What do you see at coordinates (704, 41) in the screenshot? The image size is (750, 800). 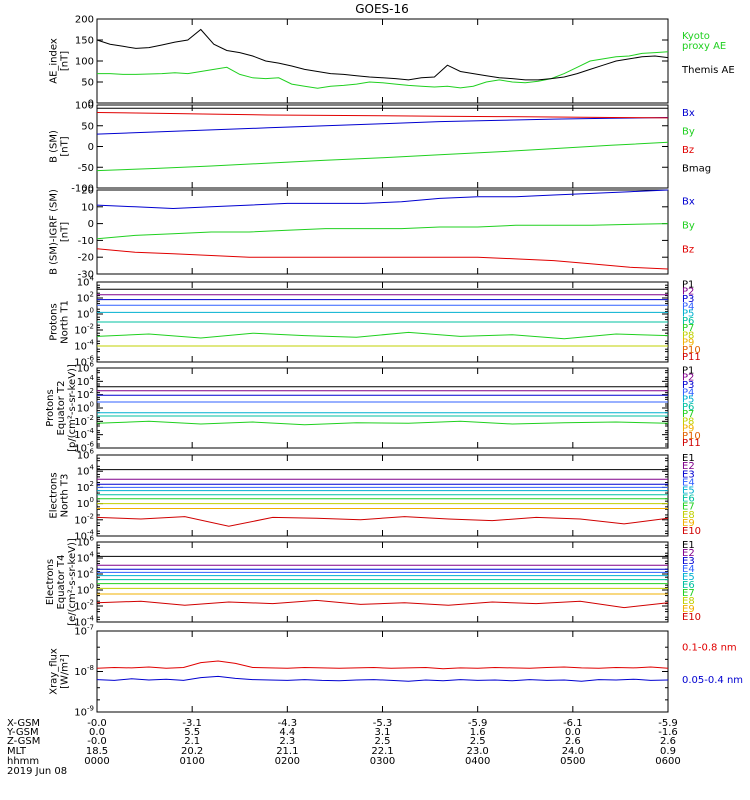 I see `legend-entry: Kyoto proxy AE` at bounding box center [704, 41].